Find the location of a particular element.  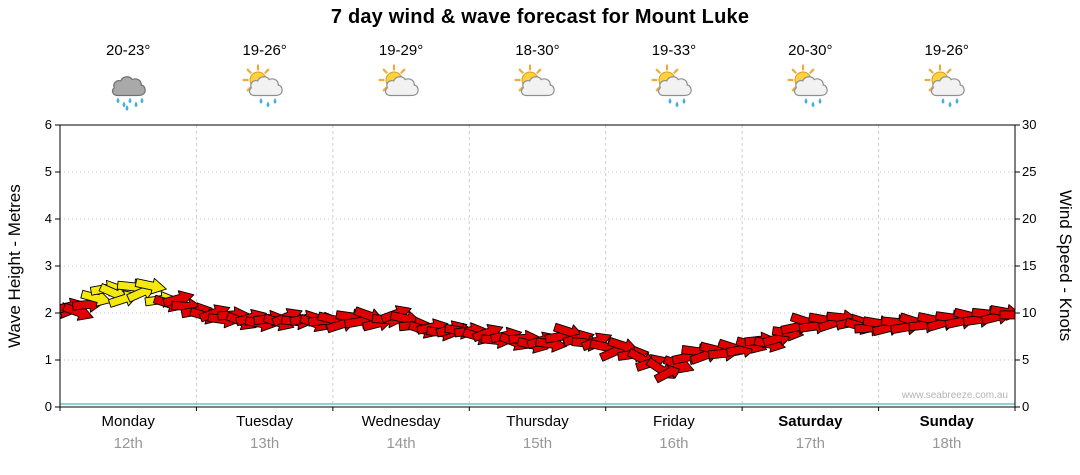

day-date: 16th is located at coordinates (674, 443).